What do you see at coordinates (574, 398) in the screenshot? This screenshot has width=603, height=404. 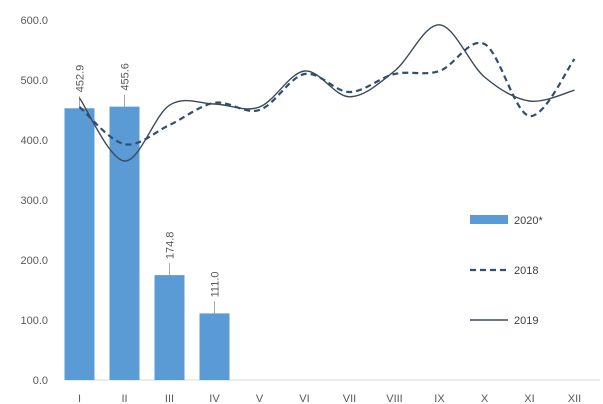 I see `x-tick-label: XII` at bounding box center [574, 398].